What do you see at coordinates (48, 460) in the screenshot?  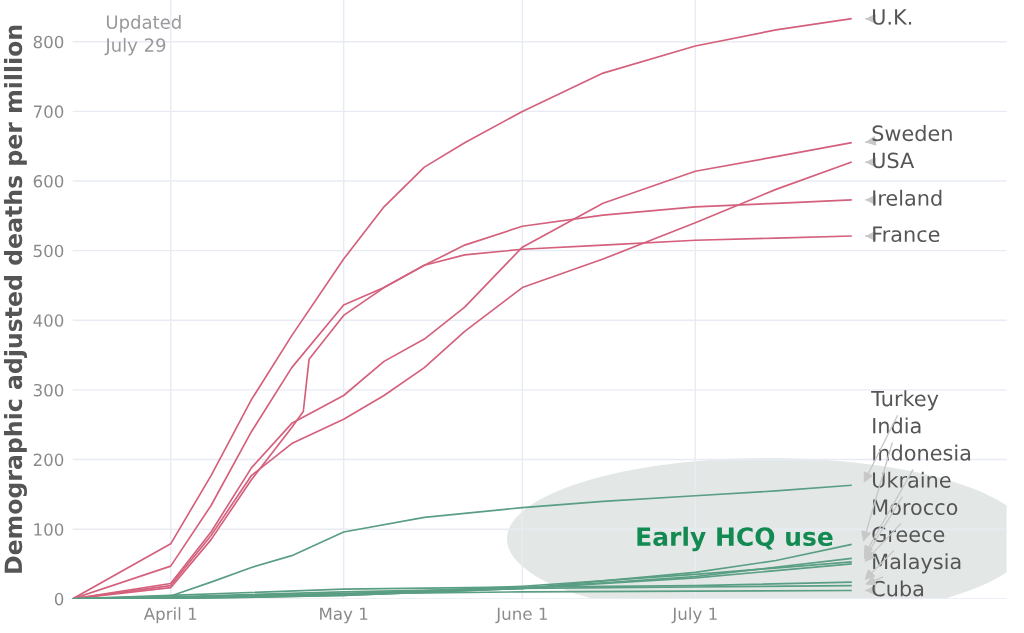 I see `y-tick-label: 200` at bounding box center [48, 460].